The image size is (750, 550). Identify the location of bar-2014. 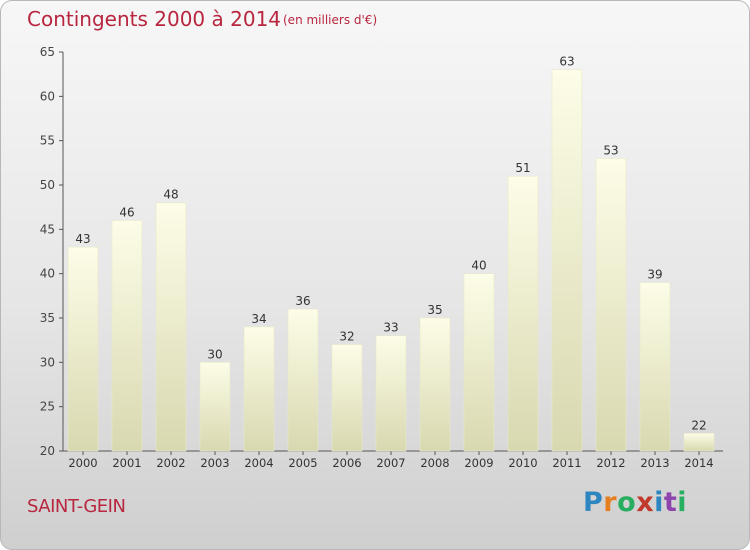
(699, 442).